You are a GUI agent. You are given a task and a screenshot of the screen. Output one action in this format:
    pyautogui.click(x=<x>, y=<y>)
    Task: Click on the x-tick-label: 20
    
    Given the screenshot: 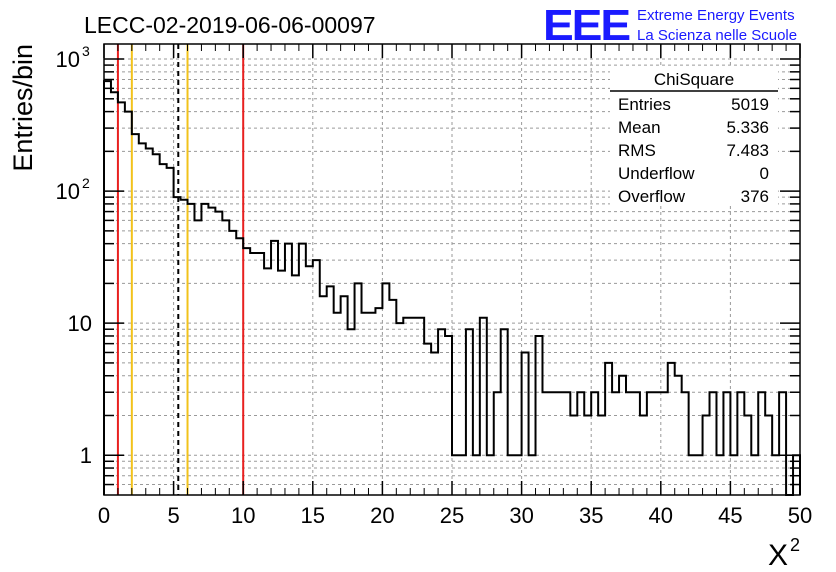 What is the action you would take?
    pyautogui.click(x=382, y=515)
    